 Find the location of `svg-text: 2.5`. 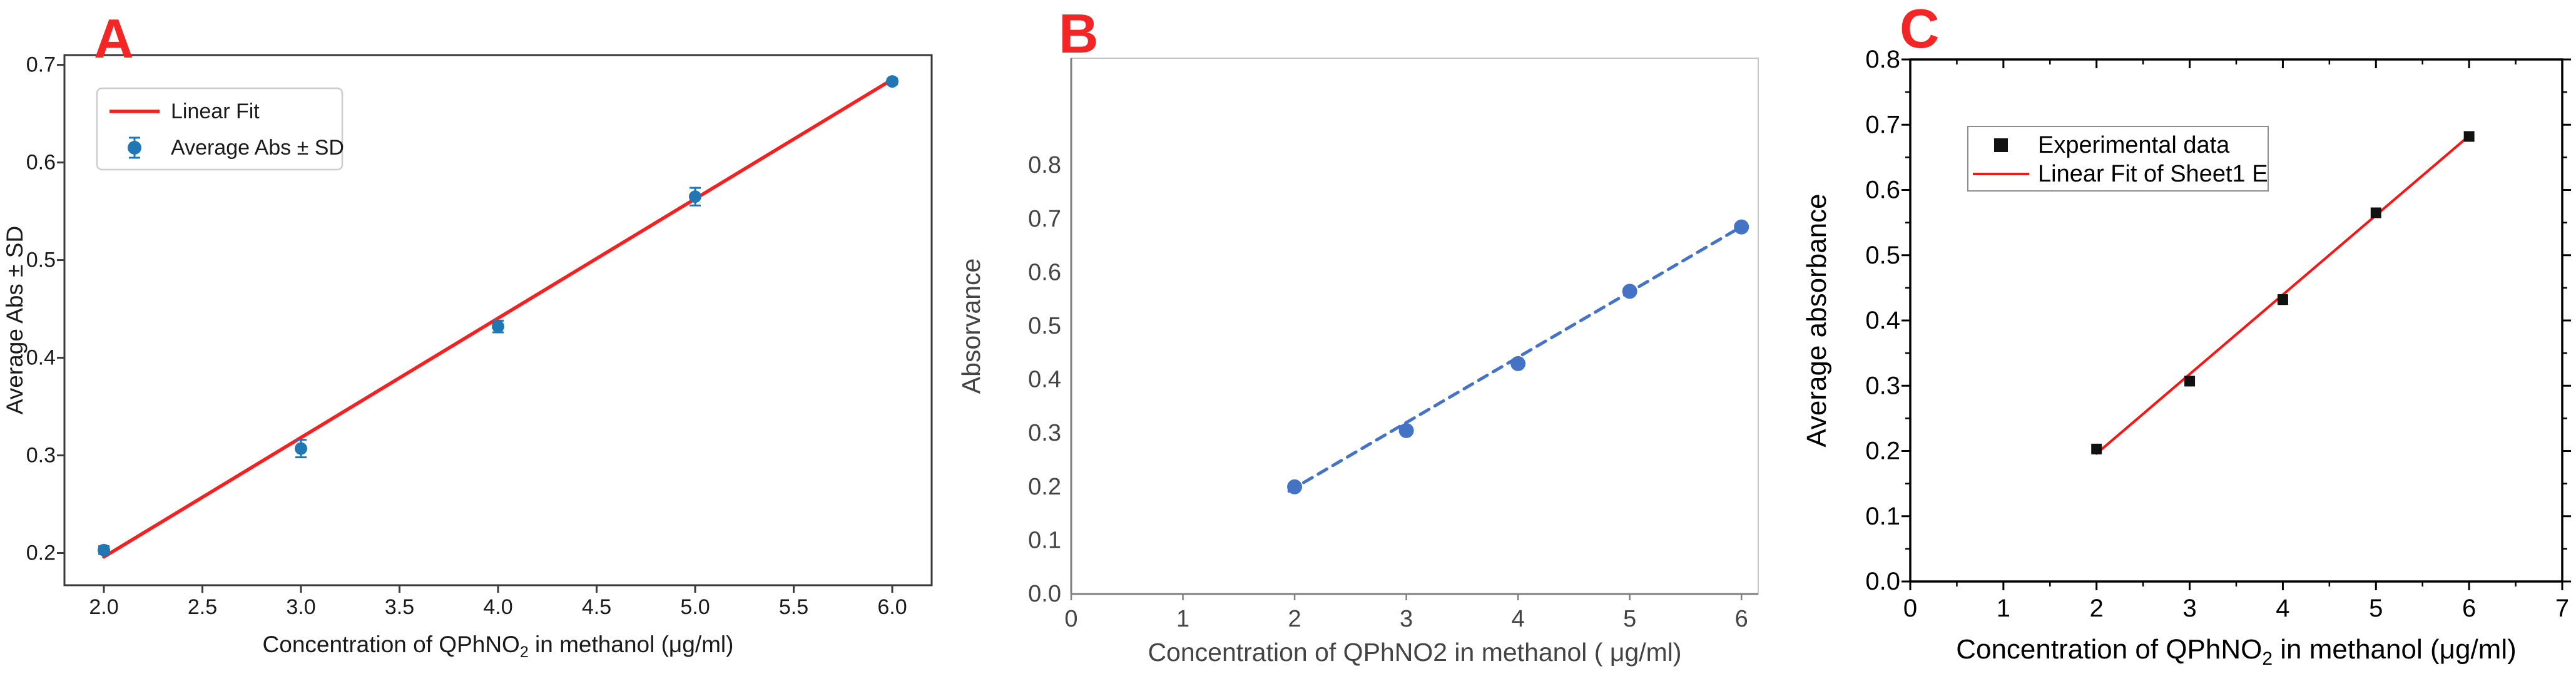

svg-text: 2.5 is located at coordinates (203, 607).